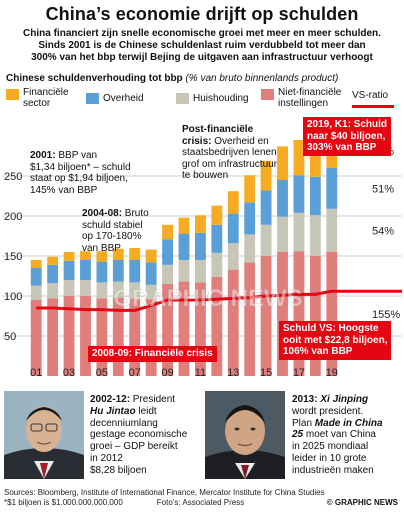 The height and width of the screenshot is (513, 404). What do you see at coordinates (240, 141) in the screenshot?
I see `apost-l2: Overheid en` at bounding box center [240, 141].